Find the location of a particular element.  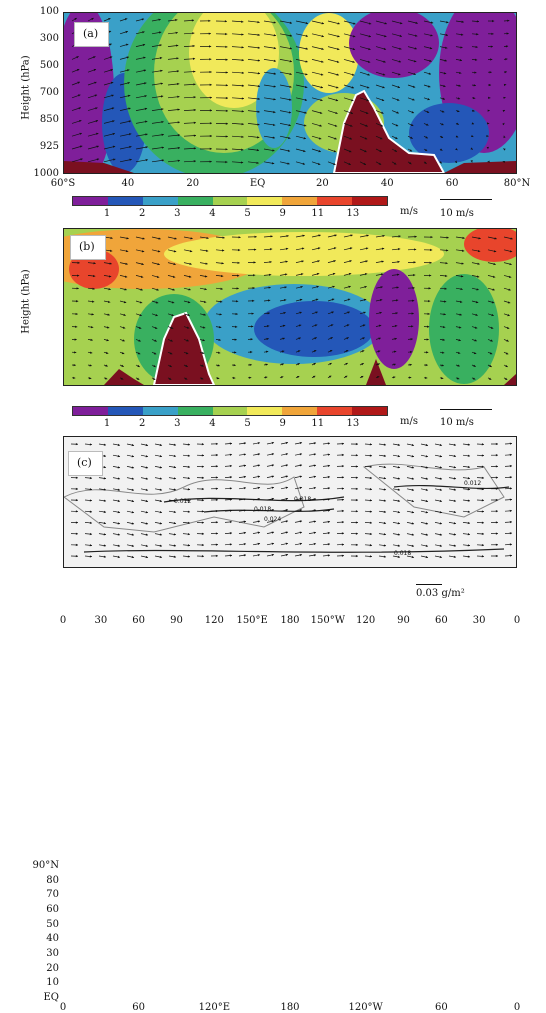

x-tick-label: 60°S is located at coordinates (63, 183).